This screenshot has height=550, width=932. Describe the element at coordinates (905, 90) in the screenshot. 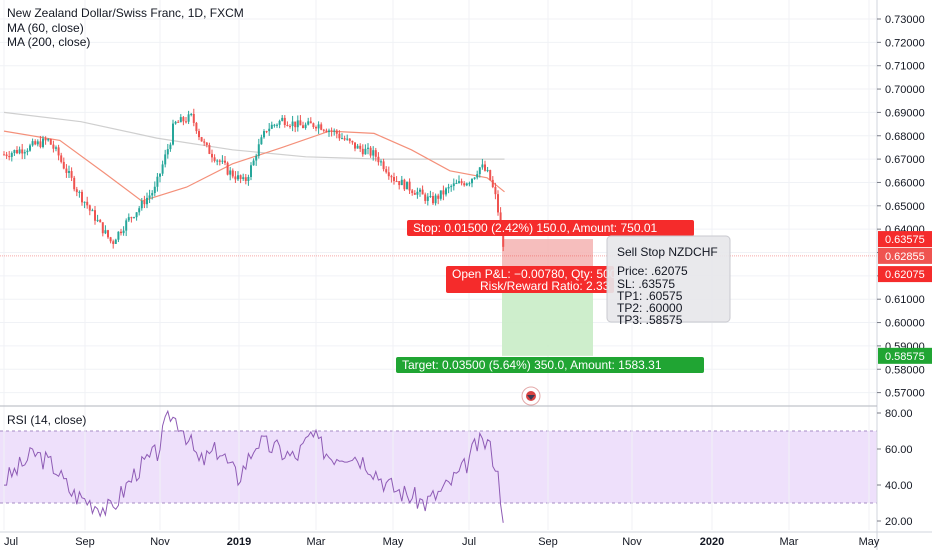

I see `price-tick-label: 0.70000` at that location.